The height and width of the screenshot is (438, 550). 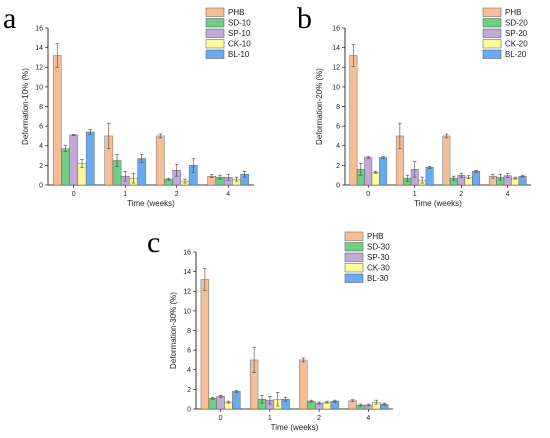 What do you see at coordinates (39, 68) in the screenshot?
I see `panel-a-ytick-label: 12` at bounding box center [39, 68].